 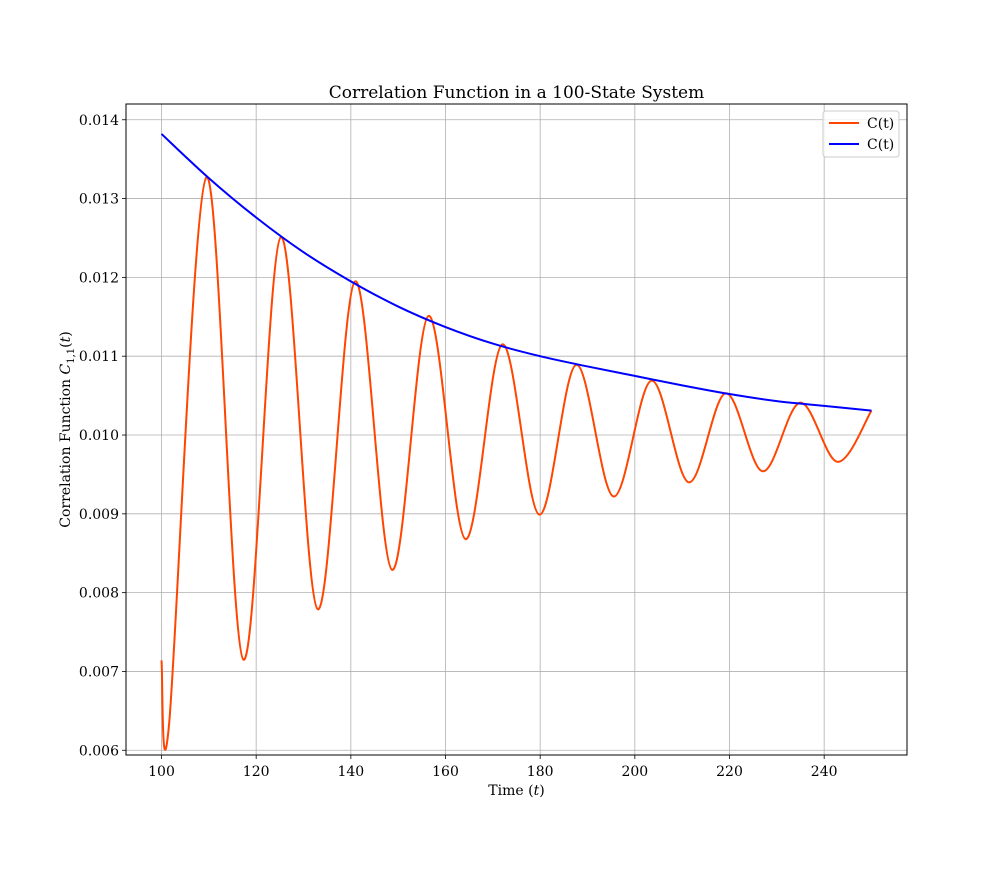 What do you see at coordinates (256, 772) in the screenshot?
I see `x-tick-label: 120` at bounding box center [256, 772].